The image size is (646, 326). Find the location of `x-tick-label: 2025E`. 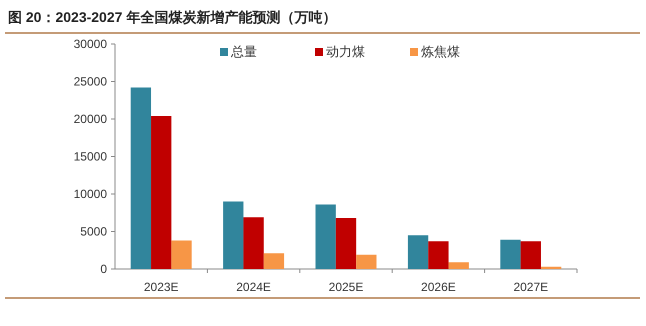

x-tick-label: 2025E is located at coordinates (346, 287).